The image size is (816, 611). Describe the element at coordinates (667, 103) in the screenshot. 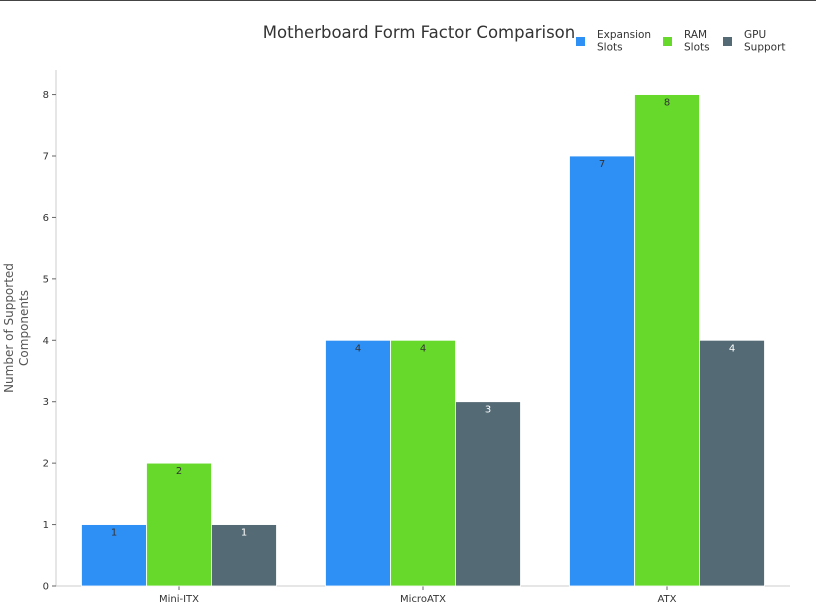

I see `bar-value-label: 8` at that location.